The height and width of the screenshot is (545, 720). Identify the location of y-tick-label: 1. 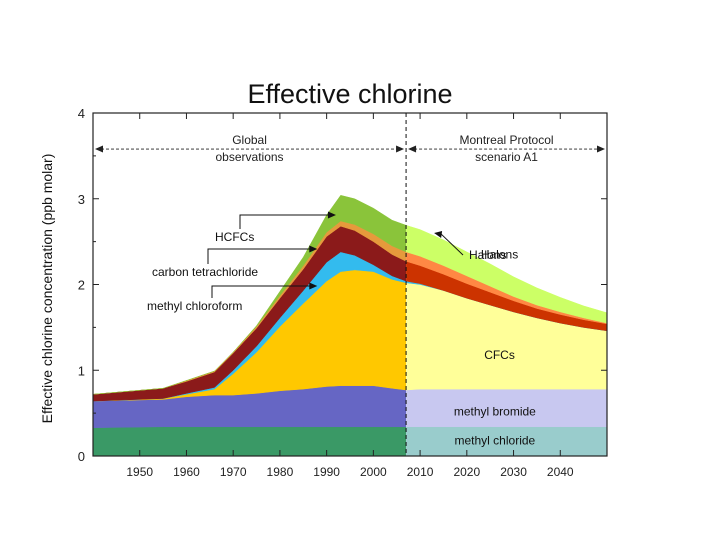
(81, 370).